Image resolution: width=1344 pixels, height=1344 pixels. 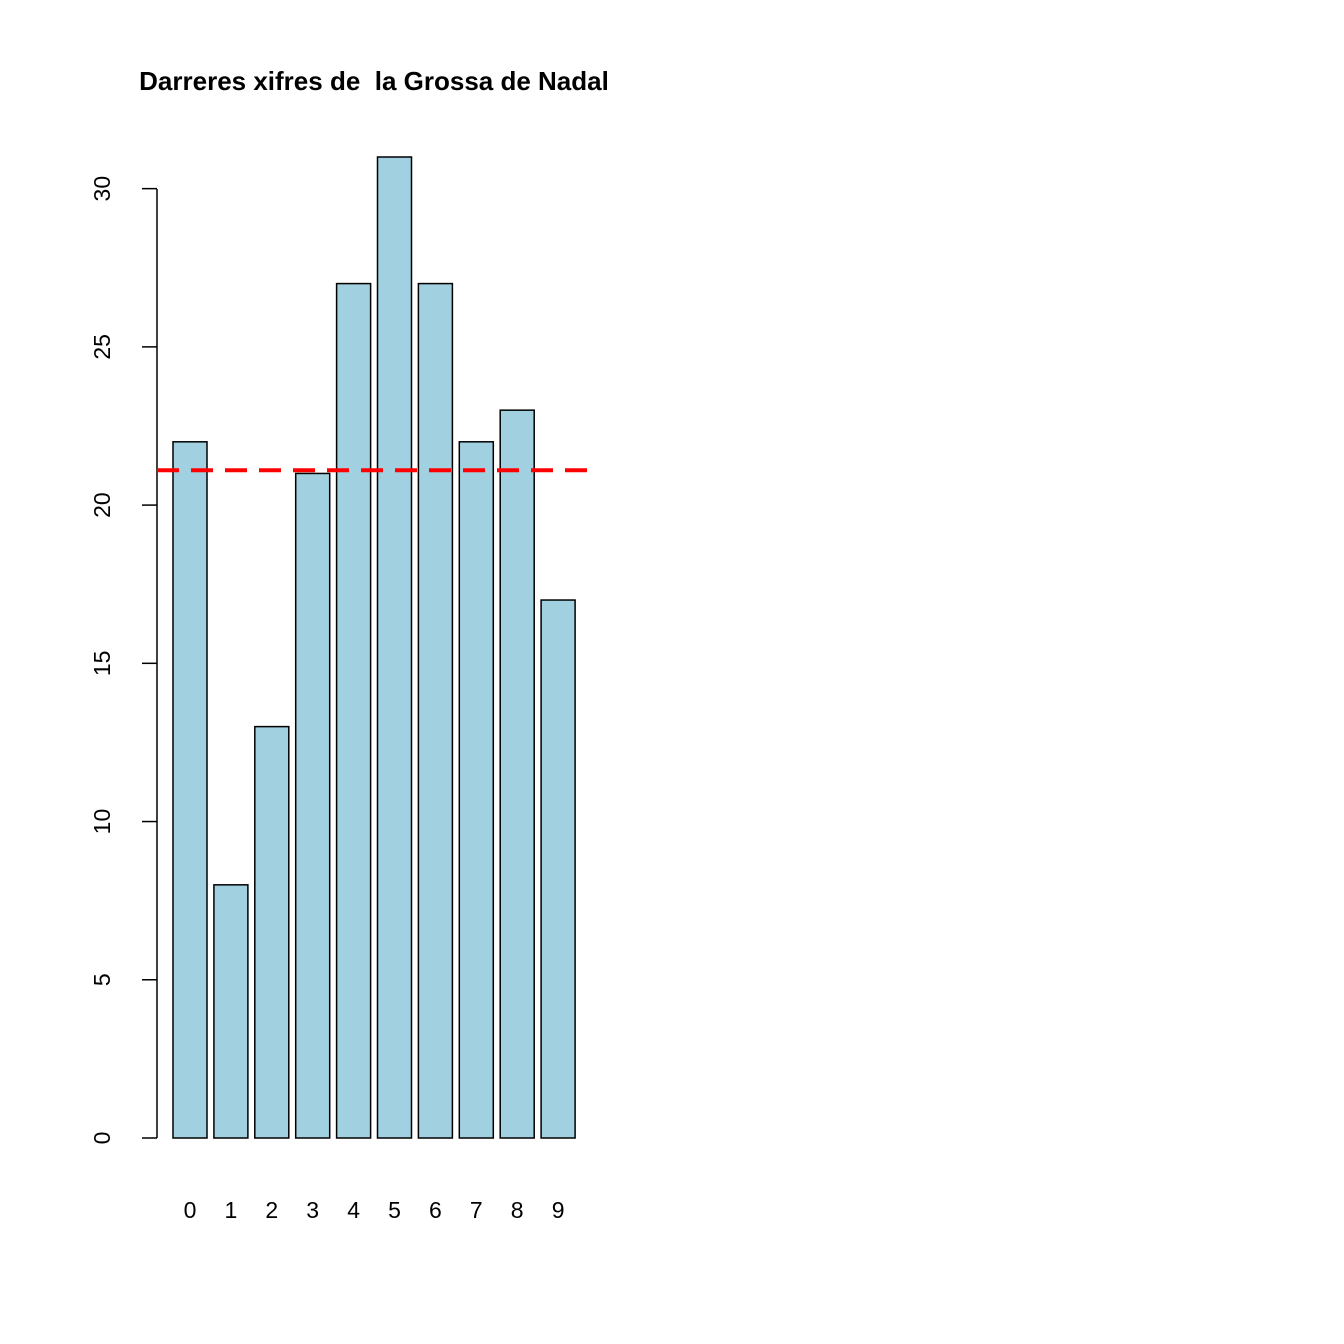 I want to click on y-axis: 0 5 10 15 20 25 30, so click(x=123, y=660).